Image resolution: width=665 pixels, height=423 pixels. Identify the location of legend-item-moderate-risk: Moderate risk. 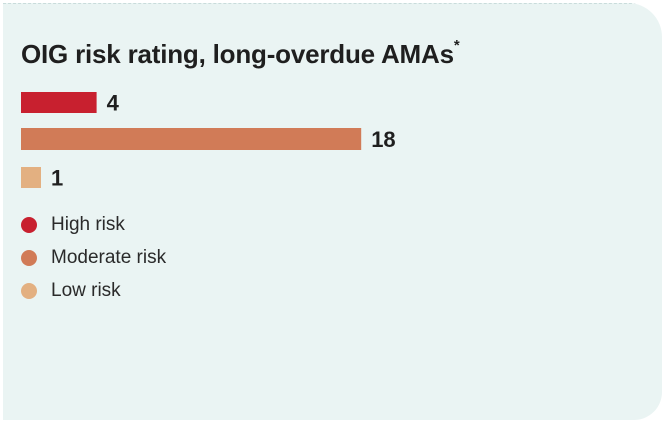
(93, 257).